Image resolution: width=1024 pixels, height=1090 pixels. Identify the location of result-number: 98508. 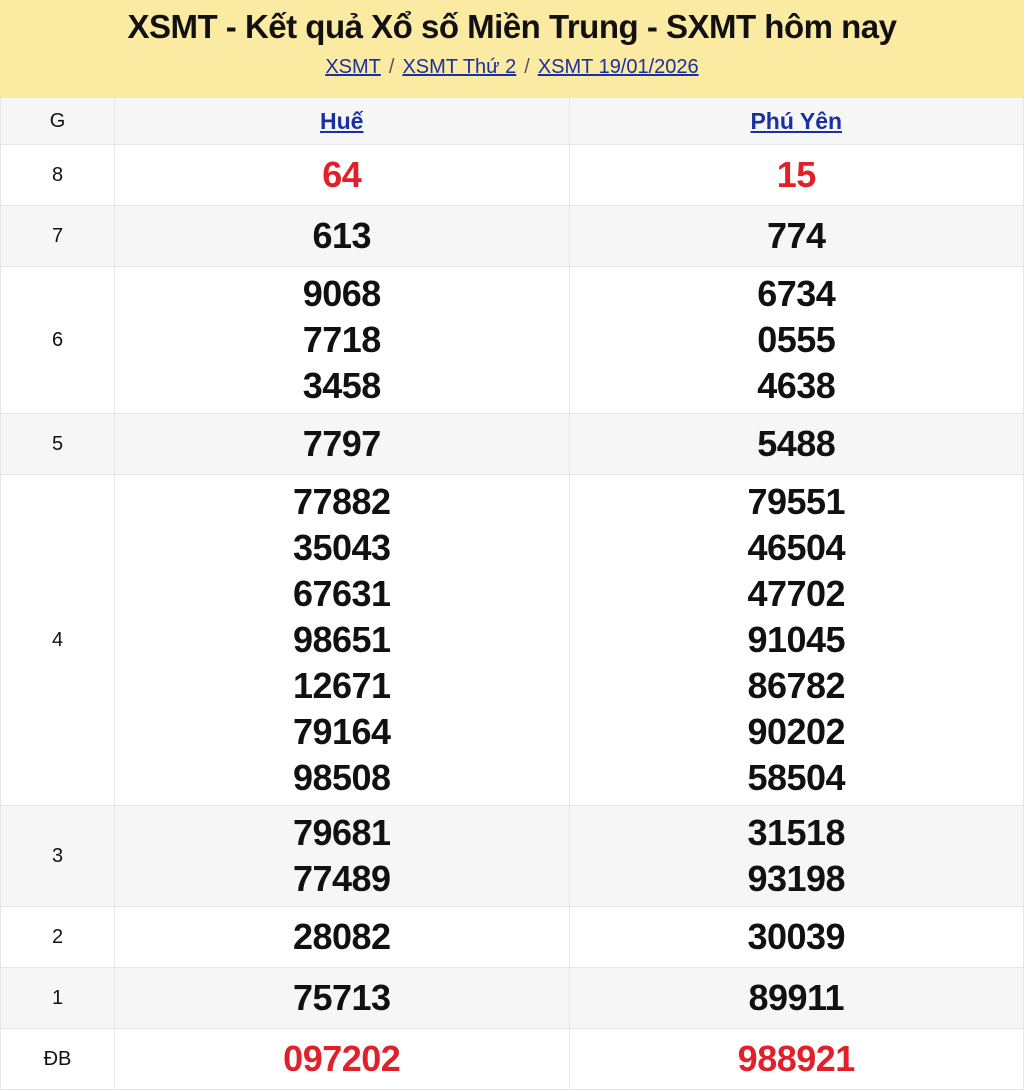
(341, 777).